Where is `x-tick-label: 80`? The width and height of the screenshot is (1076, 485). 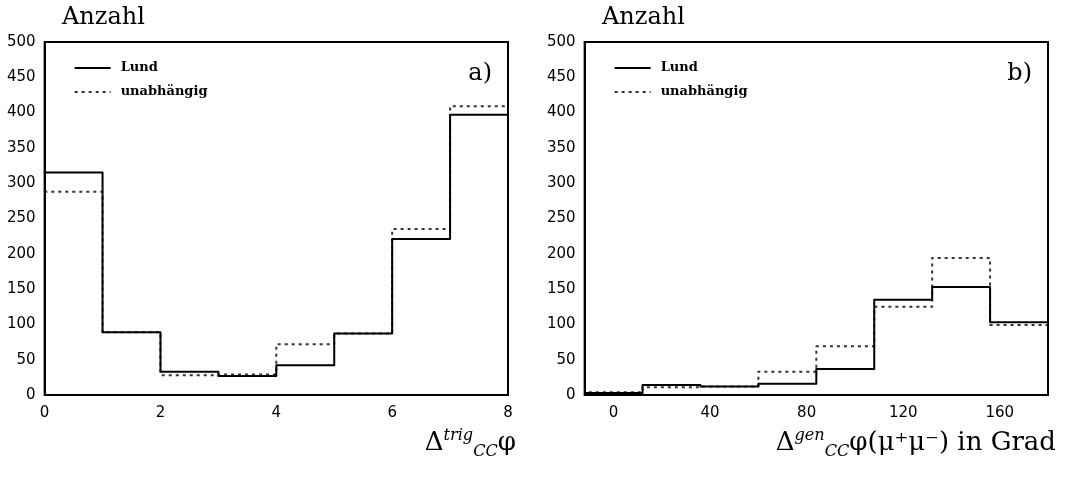
x-tick-label: 80 is located at coordinates (807, 411).